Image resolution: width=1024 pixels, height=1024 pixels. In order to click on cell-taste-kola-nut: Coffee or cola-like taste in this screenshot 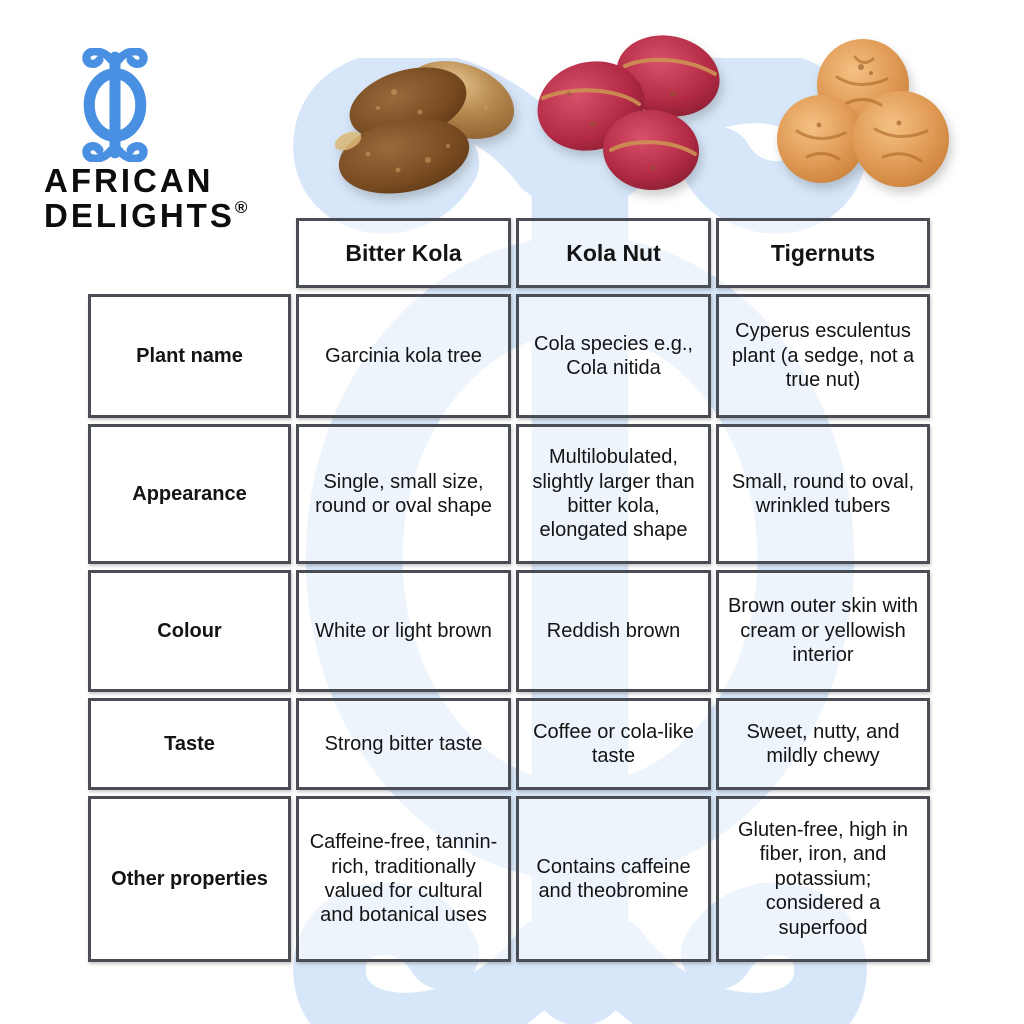, I will do `click(613, 744)`.